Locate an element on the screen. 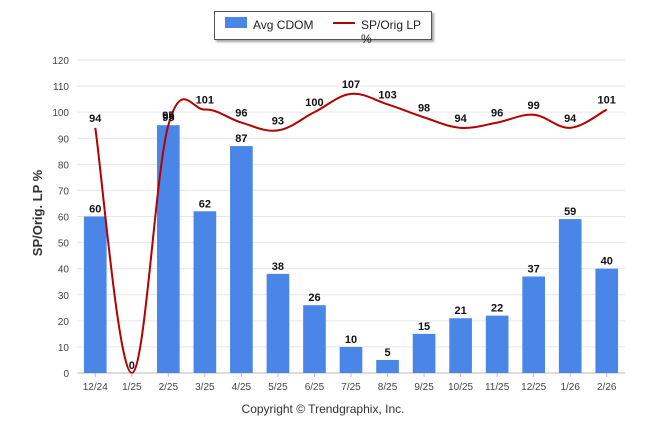 This screenshot has height=434, width=646. x-tick-label: 3/25 is located at coordinates (205, 387).